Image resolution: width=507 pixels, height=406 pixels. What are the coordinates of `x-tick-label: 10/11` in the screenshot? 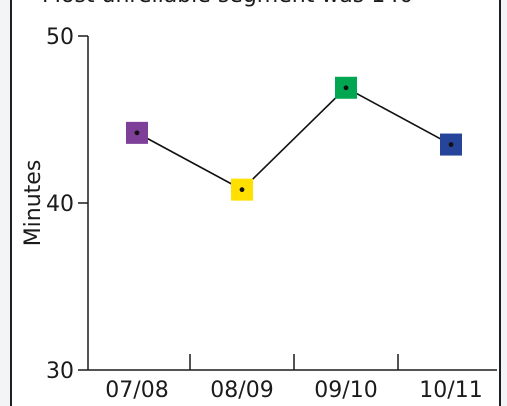 It's located at (450, 390).